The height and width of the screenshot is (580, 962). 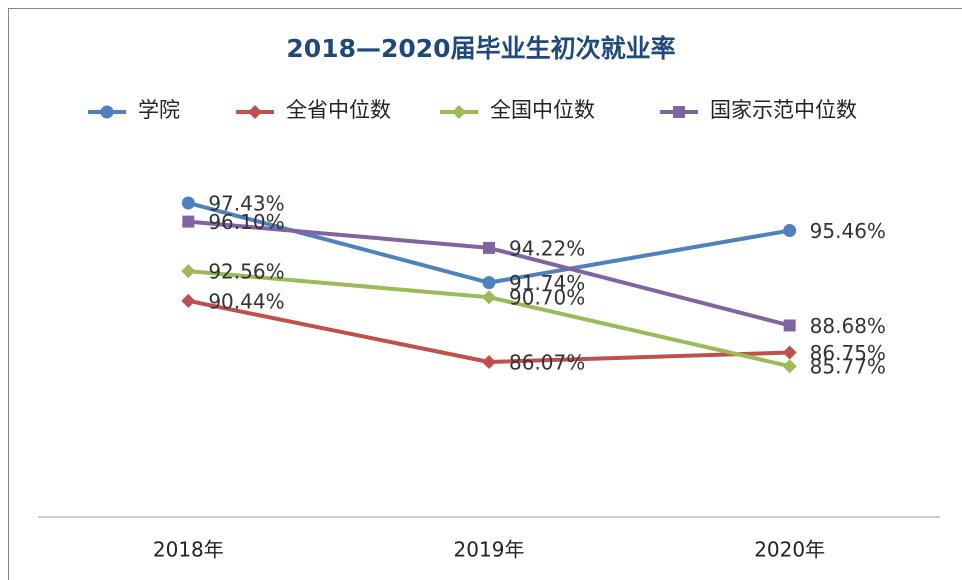 I want to click on x-tick-label: 2018年, so click(x=188, y=550).